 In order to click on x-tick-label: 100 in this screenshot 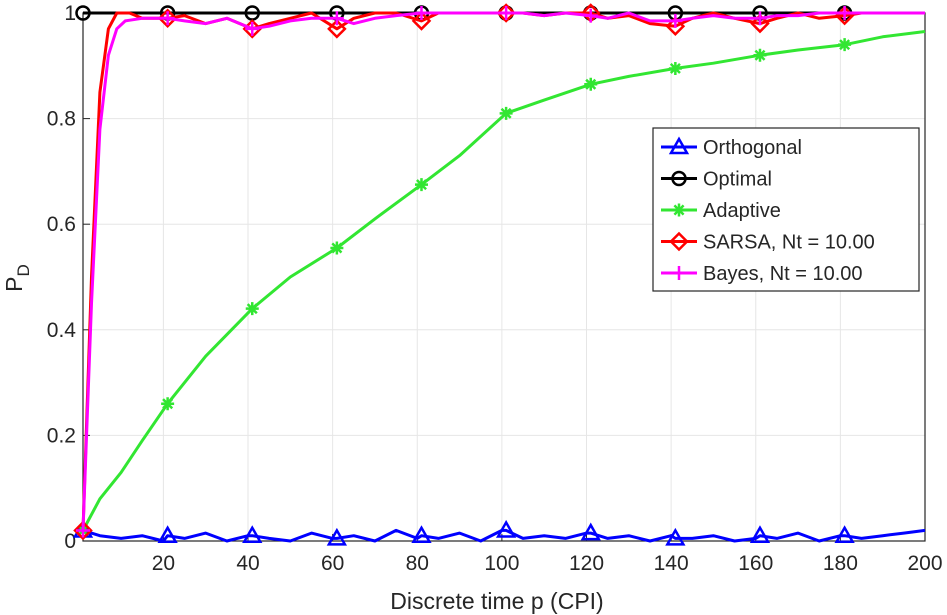, I will do `click(501, 563)`.